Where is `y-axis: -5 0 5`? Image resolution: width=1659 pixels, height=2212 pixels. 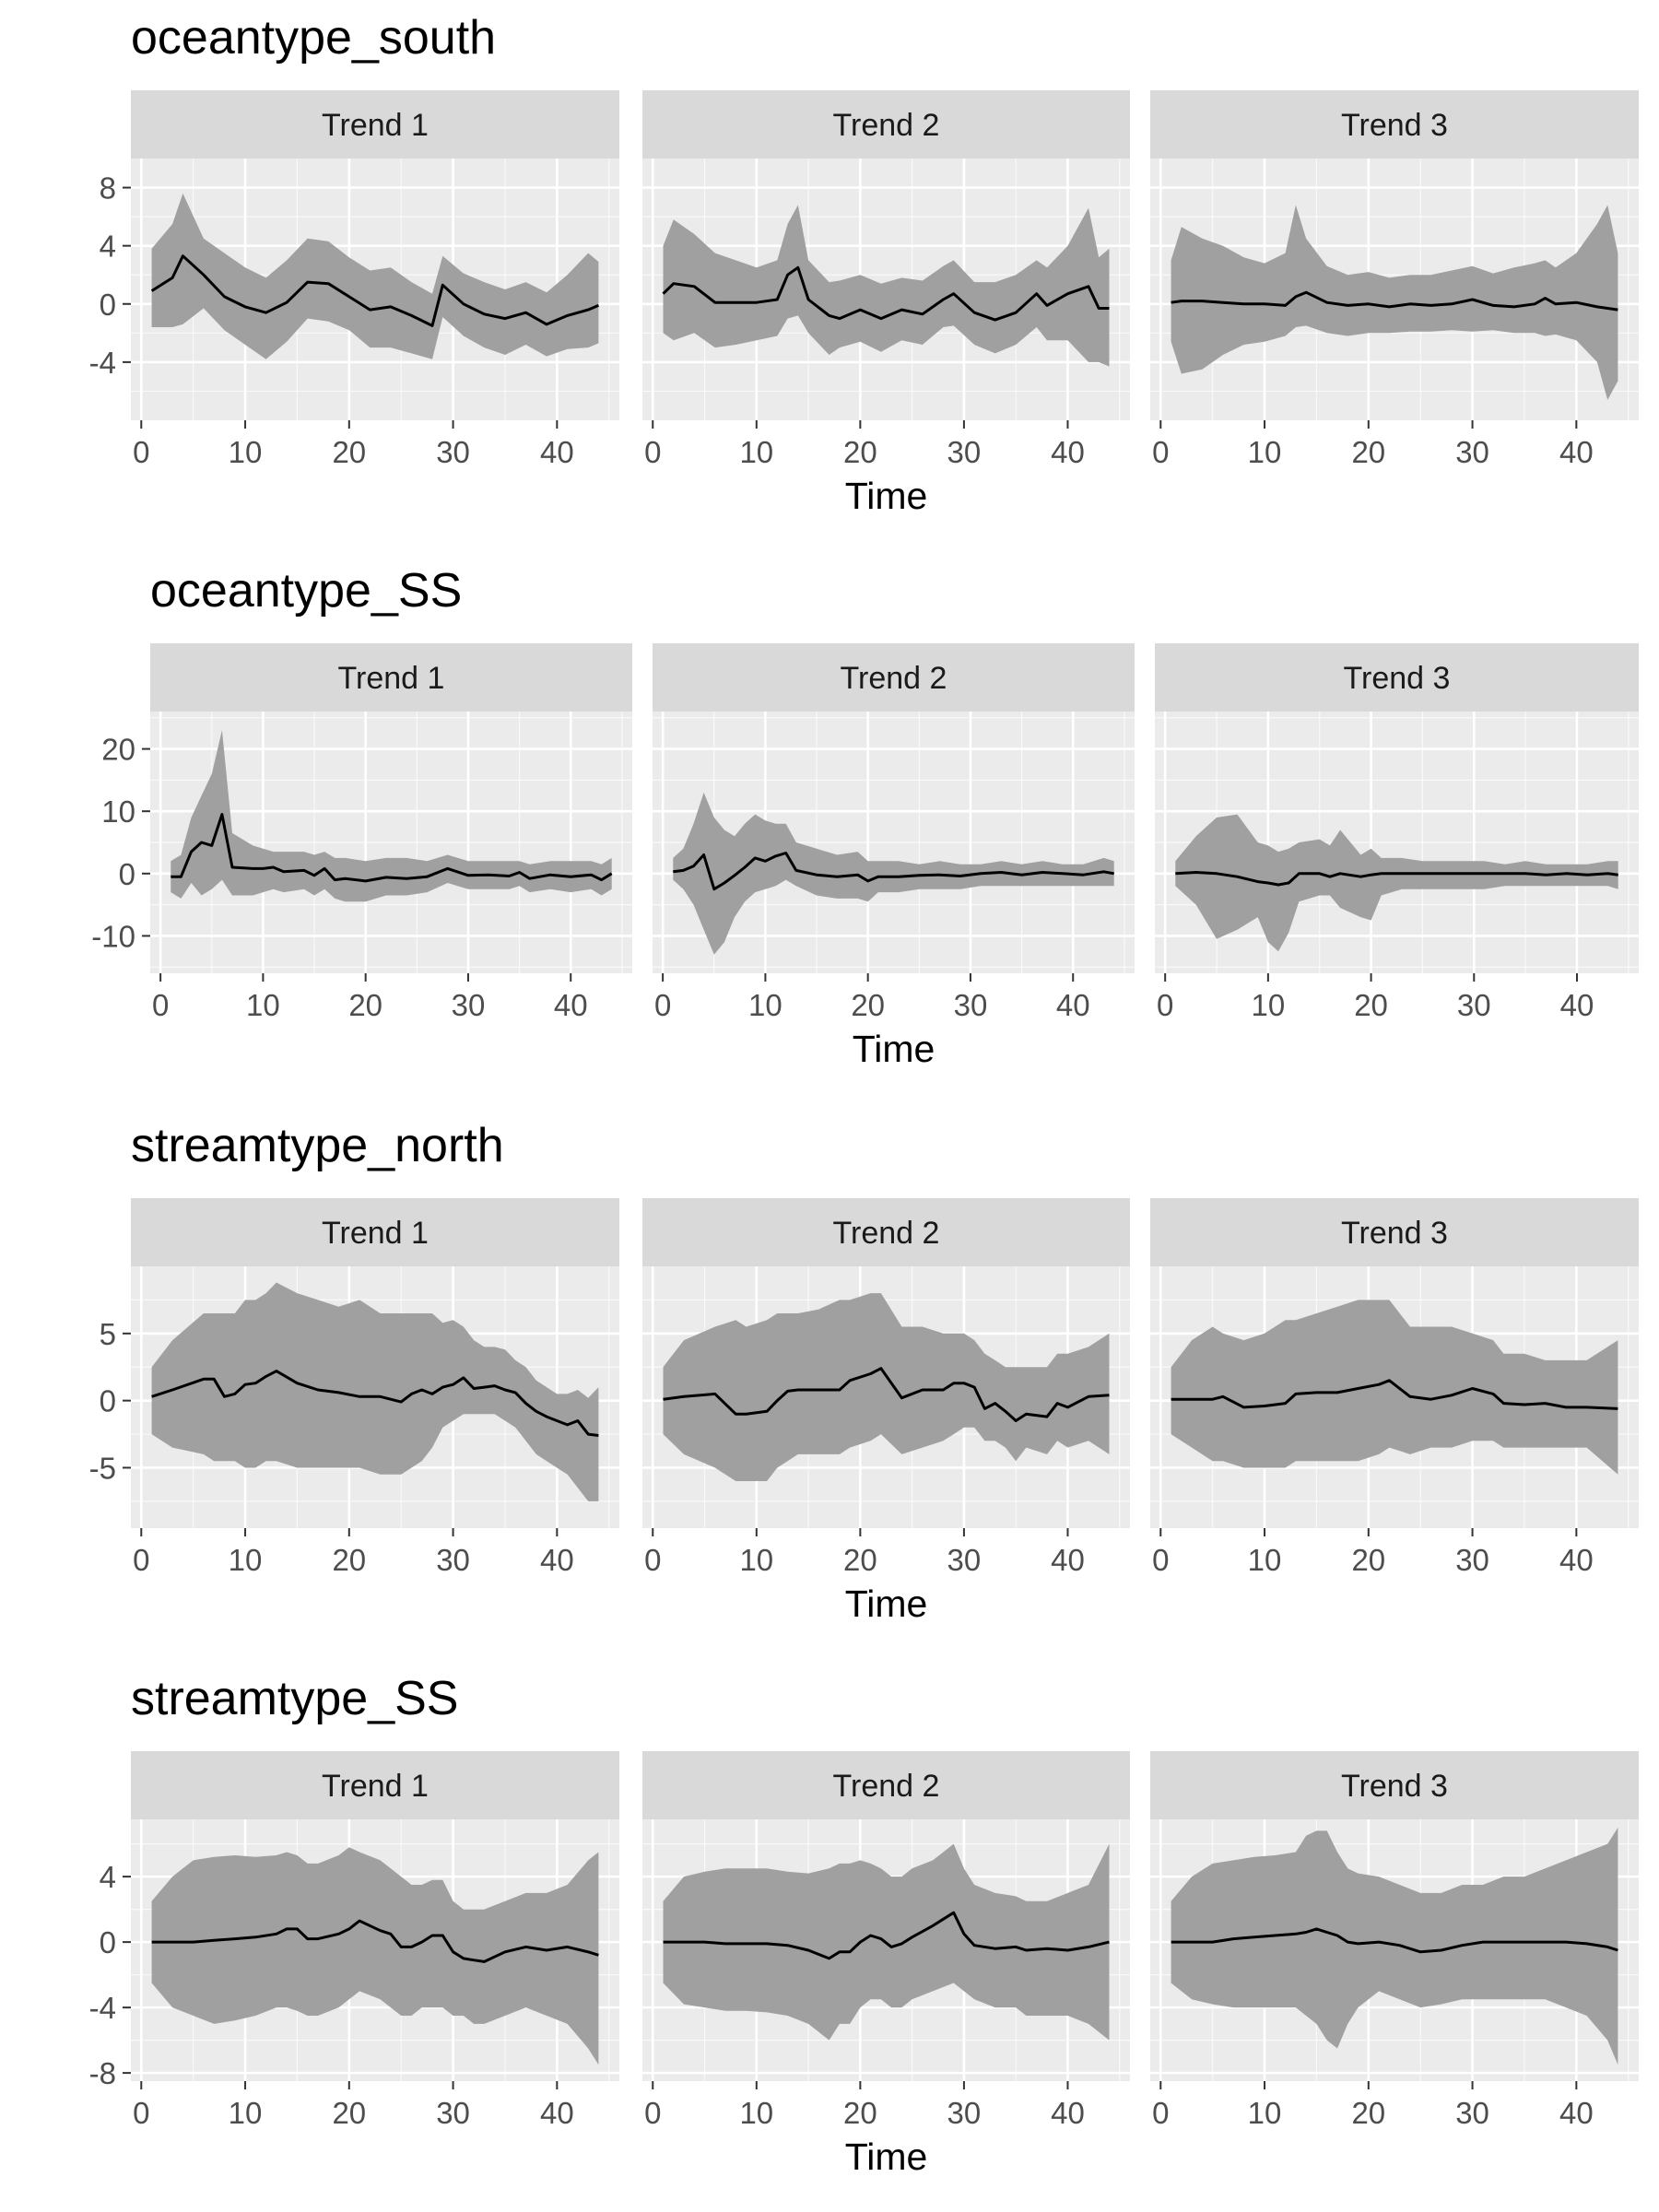 y-axis: -5 0 5 is located at coordinates (110, 1401).